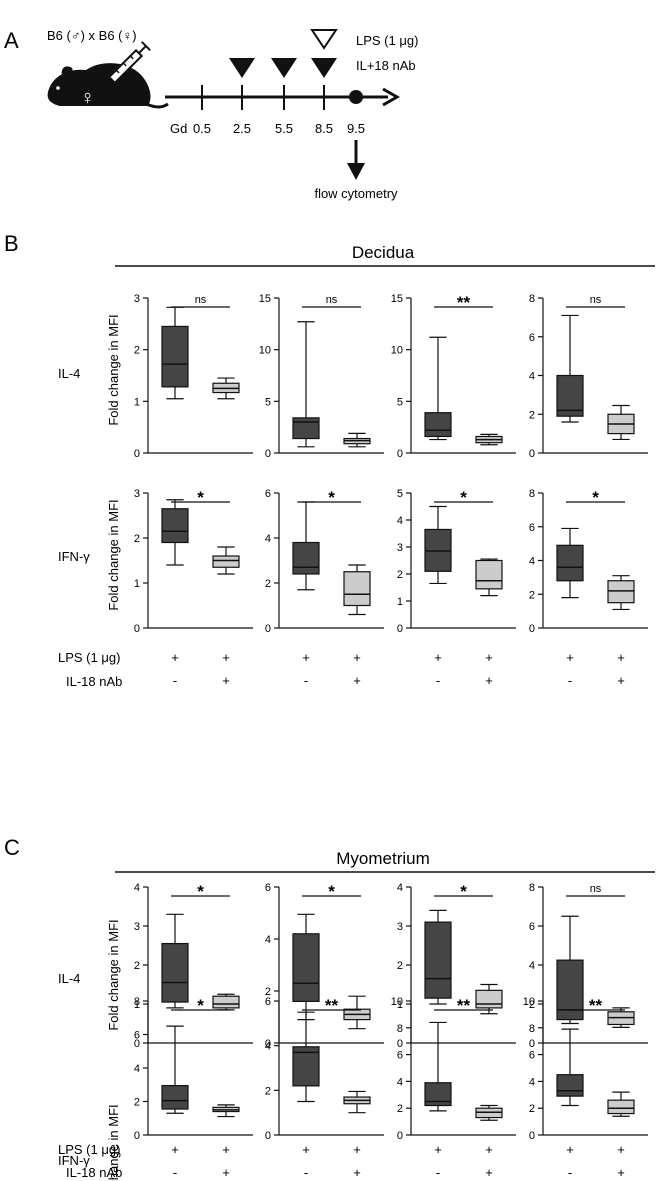 The height and width of the screenshot is (1181, 661). Describe the element at coordinates (397, 1002) in the screenshot. I see `y-tick-label: 10` at that location.